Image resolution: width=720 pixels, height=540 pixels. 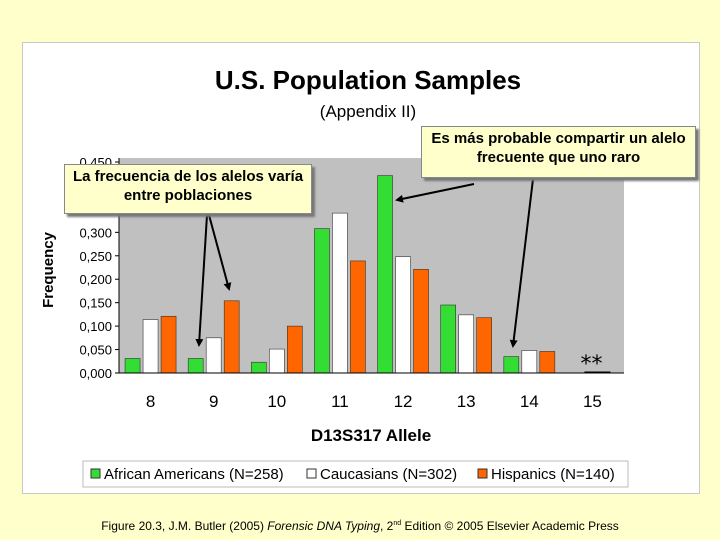 I want to click on x-tick-label: 15, so click(x=592, y=401).